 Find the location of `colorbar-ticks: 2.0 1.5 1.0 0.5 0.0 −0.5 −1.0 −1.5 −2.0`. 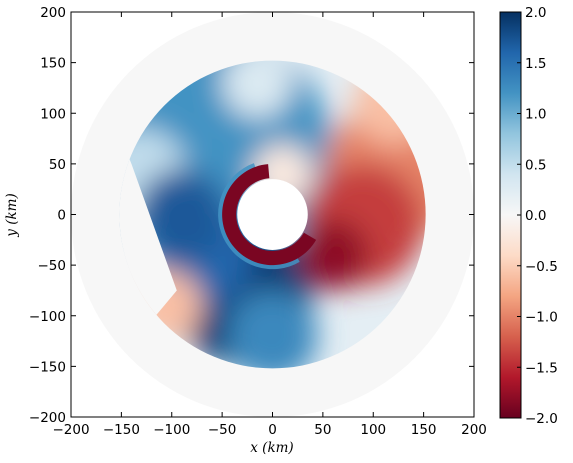

colorbar-ticks: 2.0 1.5 1.0 0.5 0.0 −0.5 −1.0 −1.5 −2.0 is located at coordinates (537, 216).